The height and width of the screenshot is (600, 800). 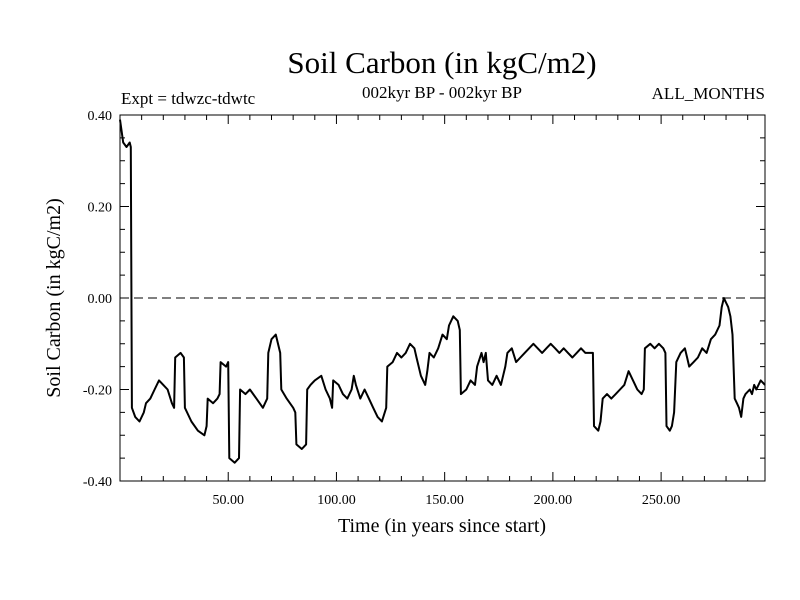 What do you see at coordinates (441, 62) in the screenshot?
I see `chart-title: Soil Carbon (in kgC/m2)` at bounding box center [441, 62].